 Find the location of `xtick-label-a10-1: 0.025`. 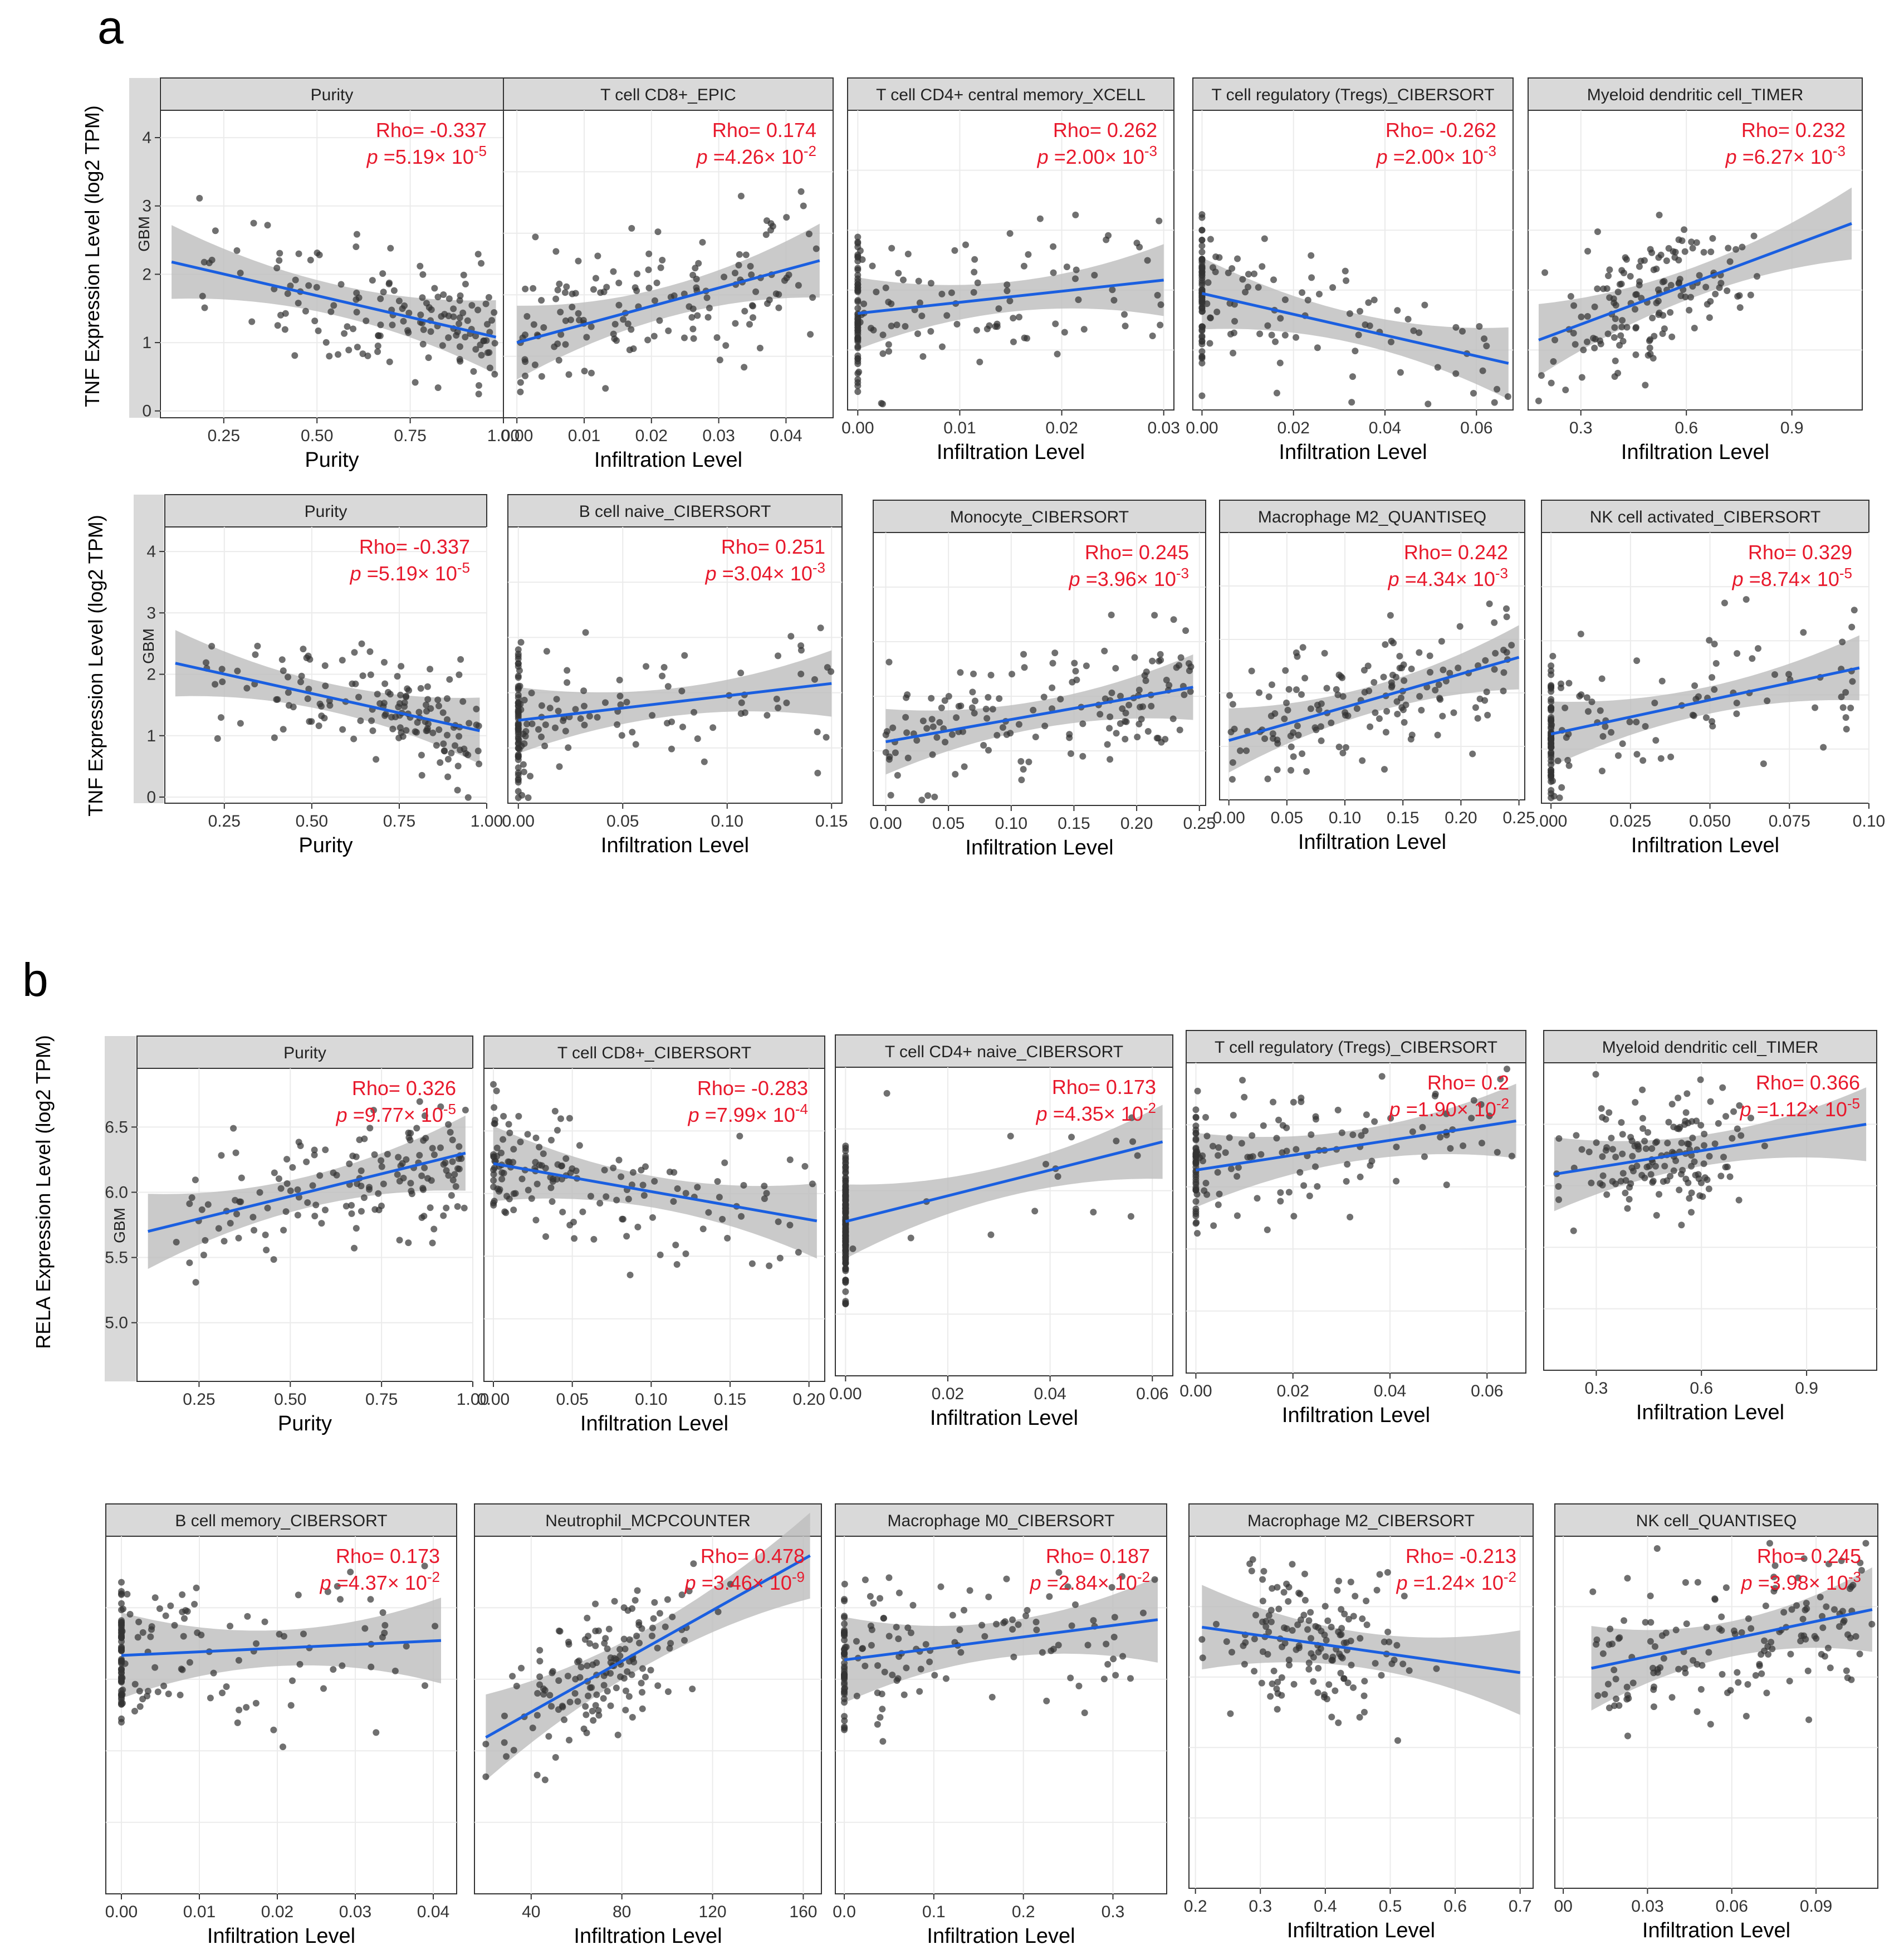

xtick-label-a10-1: 0.025 is located at coordinates (1630, 821).